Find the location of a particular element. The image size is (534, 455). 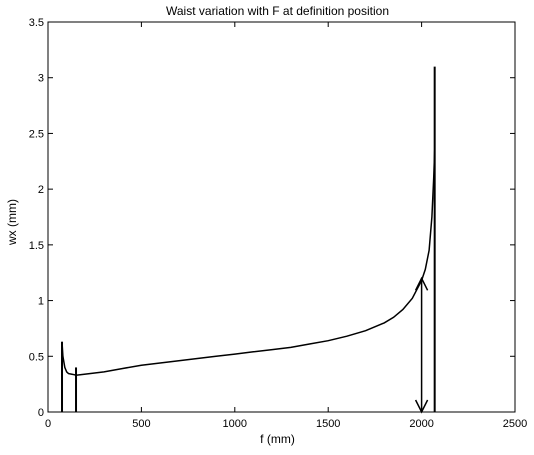

x-tick-label: 500 is located at coordinates (141, 424).